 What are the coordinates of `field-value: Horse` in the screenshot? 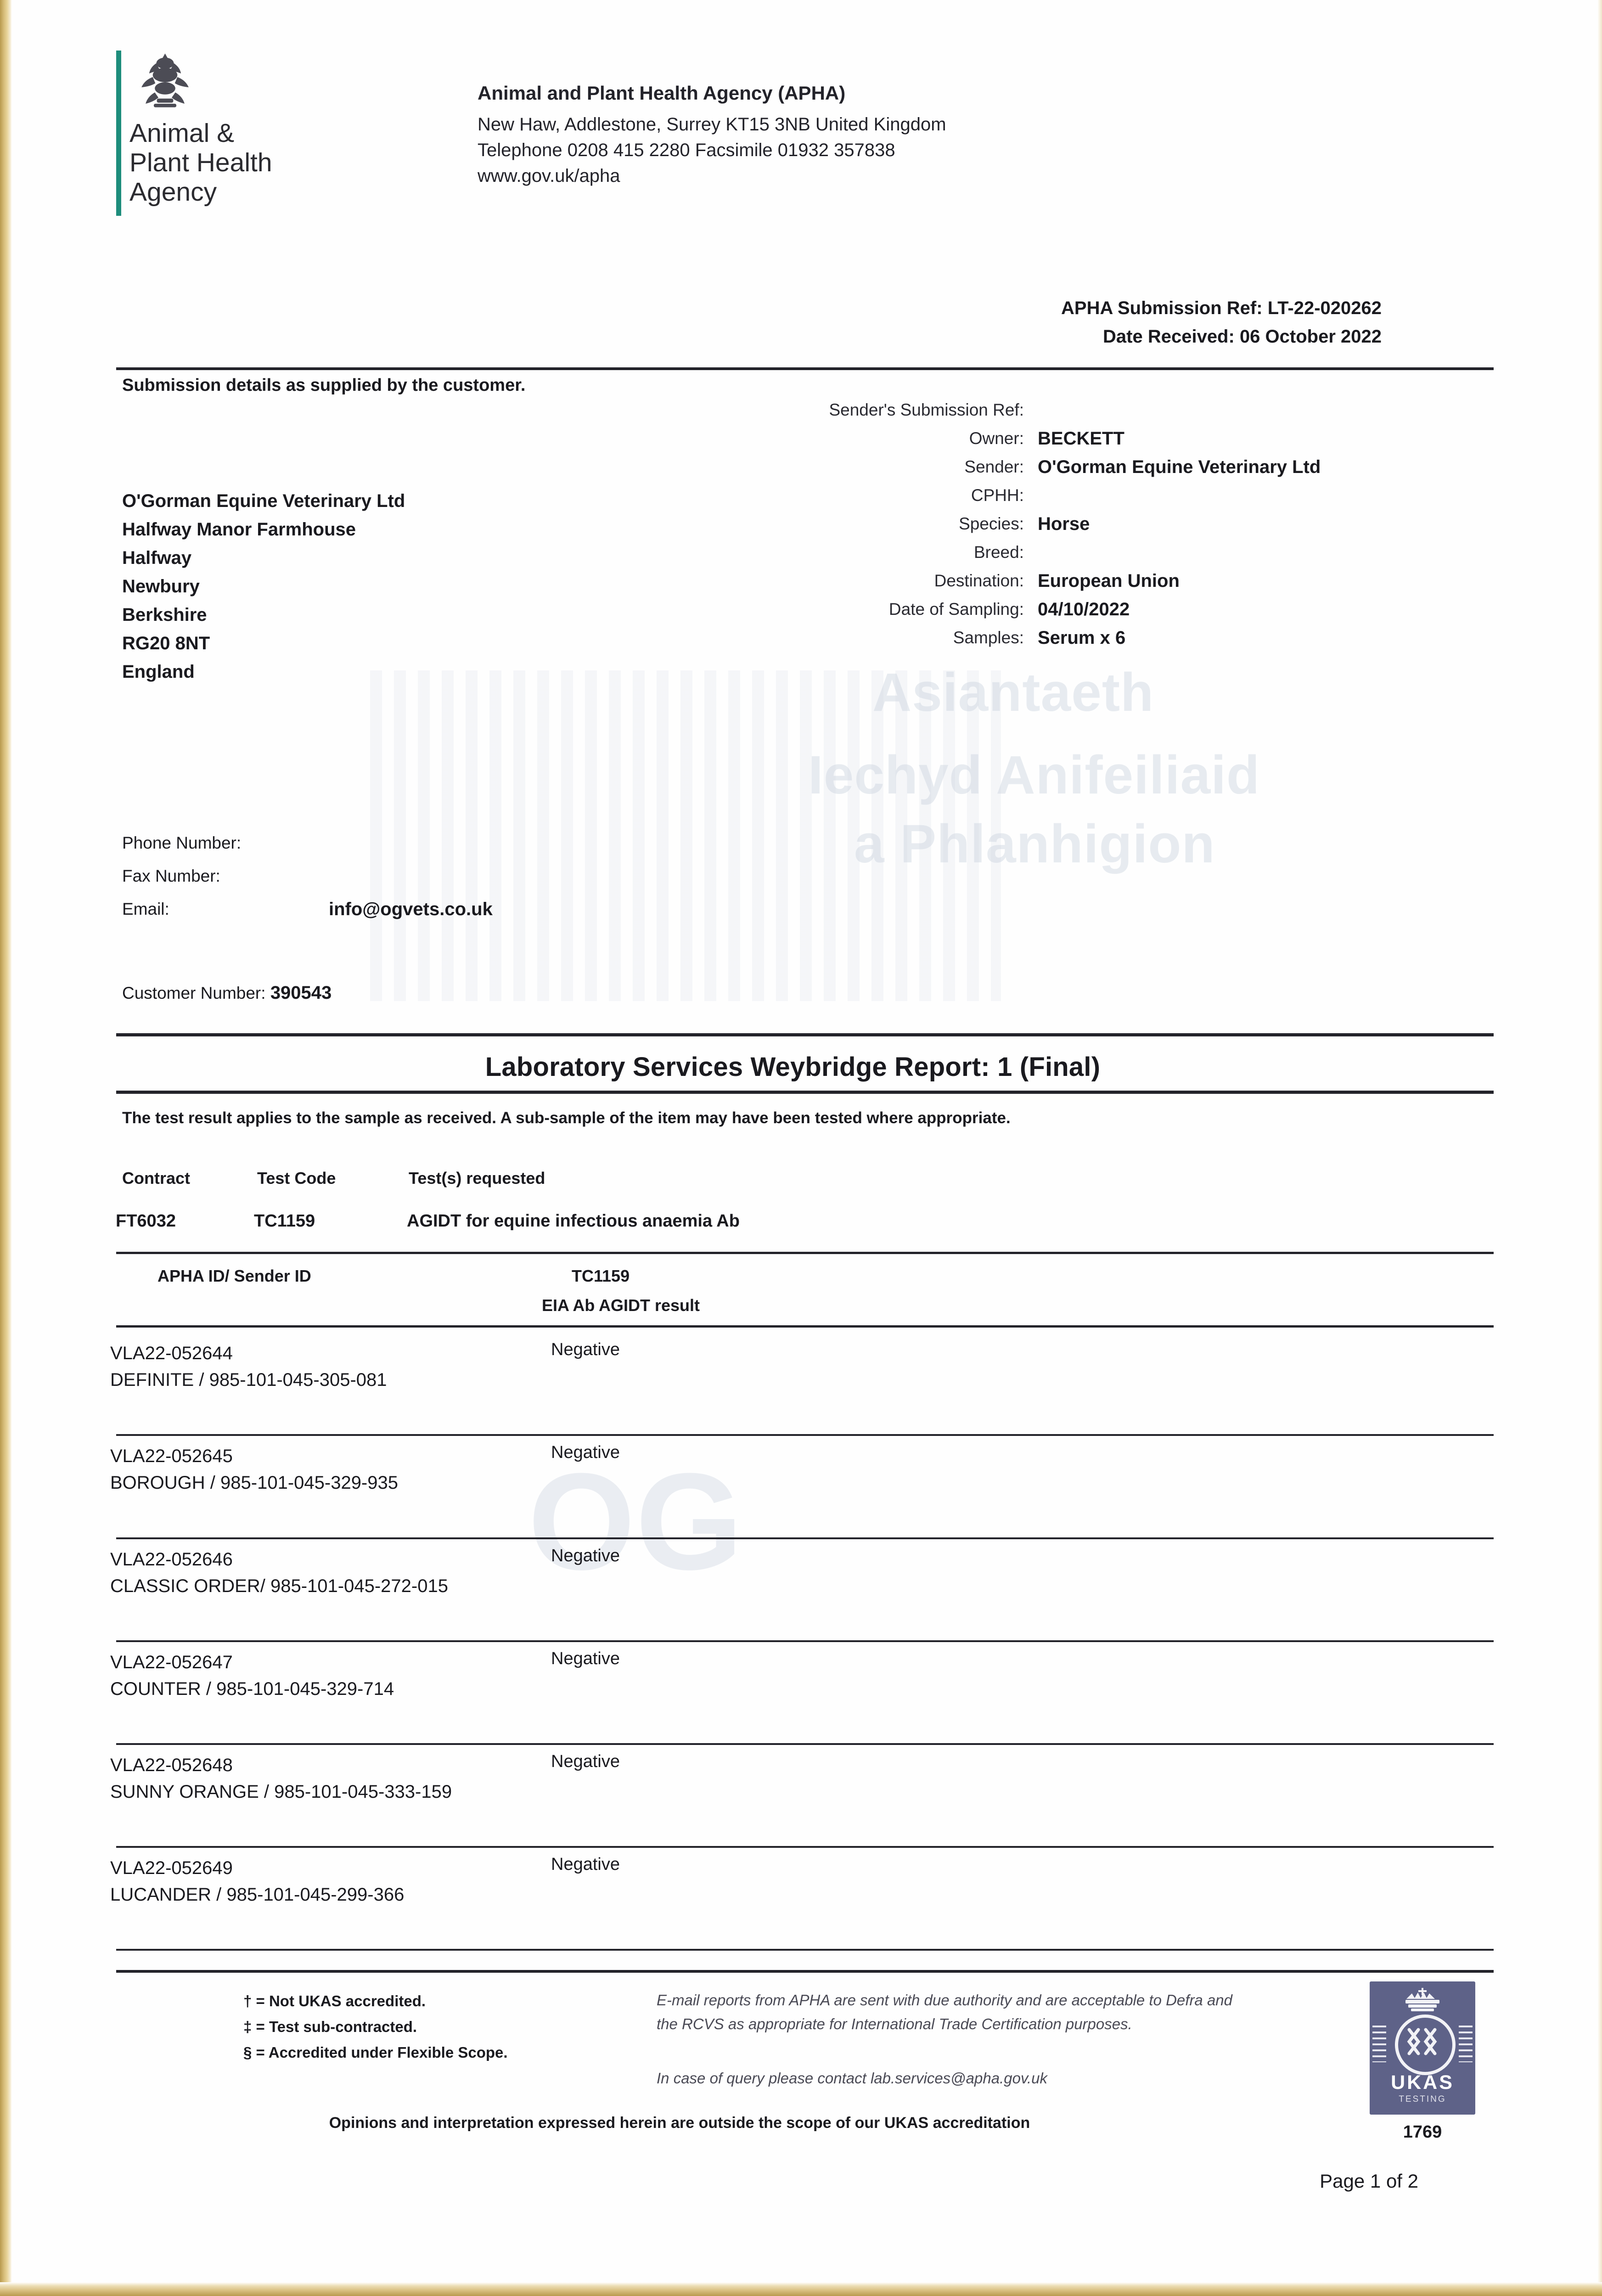 It's located at (1064, 524).